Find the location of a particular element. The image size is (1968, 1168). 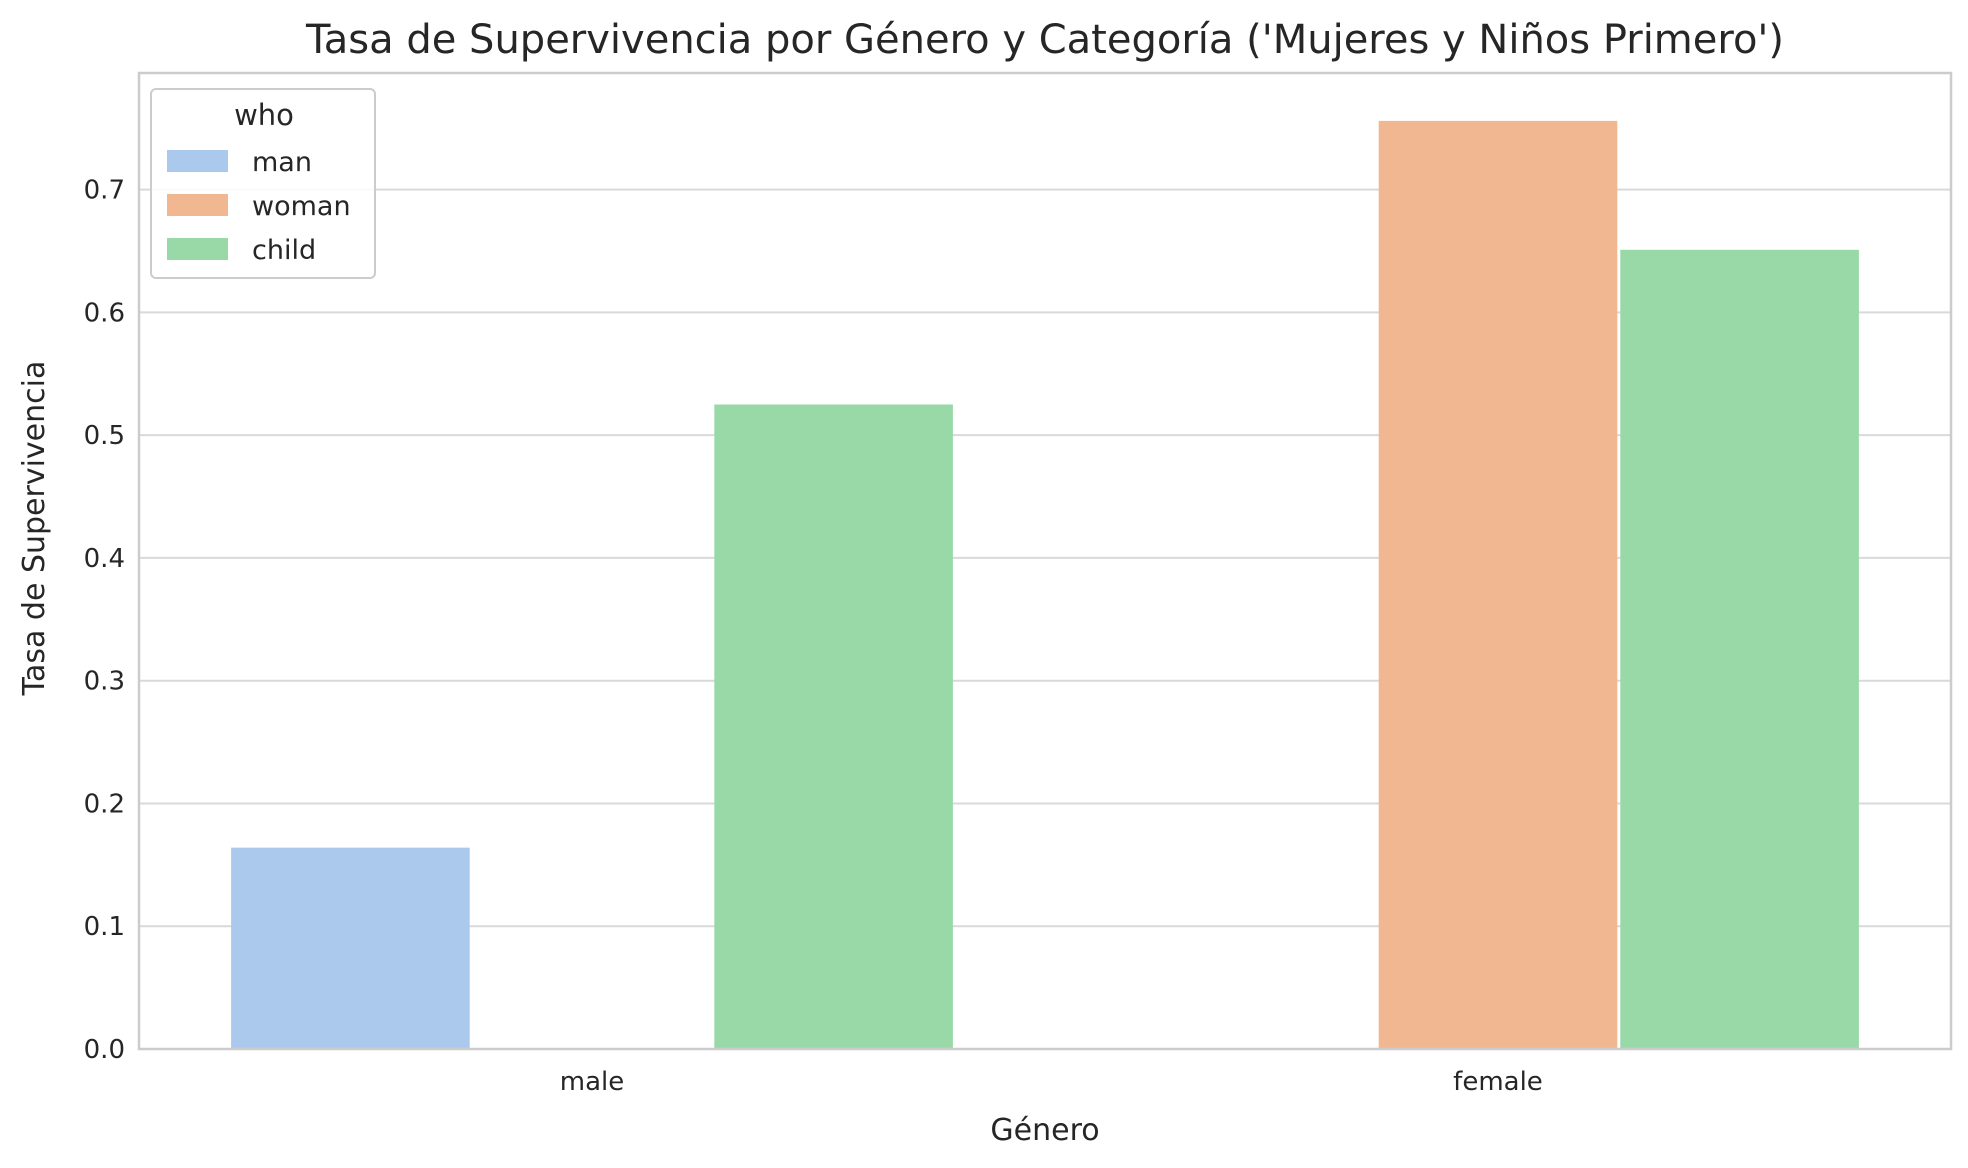

y-tick-label: 0.1 is located at coordinates (104, 927).